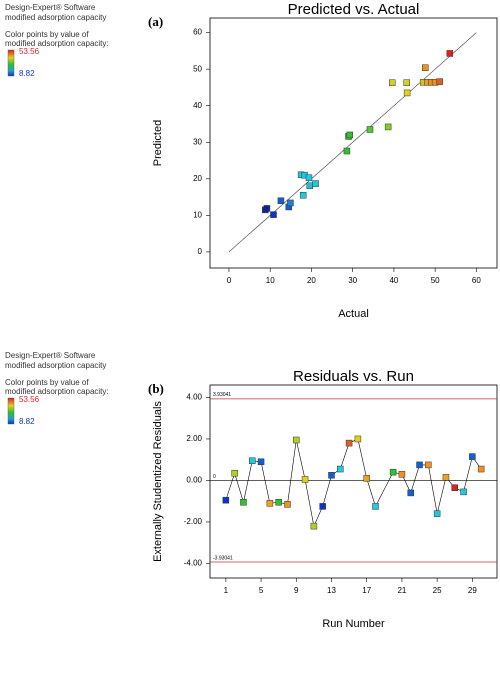  Describe the element at coordinates (296, 590) in the screenshot. I see `x-tick-label: 9` at that location.